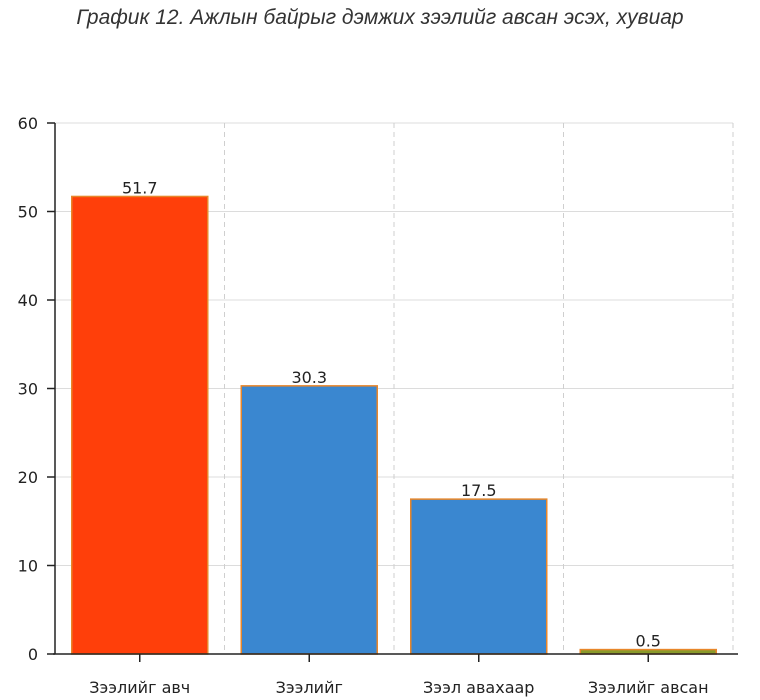 This screenshot has width=760, height=700. Describe the element at coordinates (28, 300) in the screenshot. I see `y-tick-label: 40` at that location.